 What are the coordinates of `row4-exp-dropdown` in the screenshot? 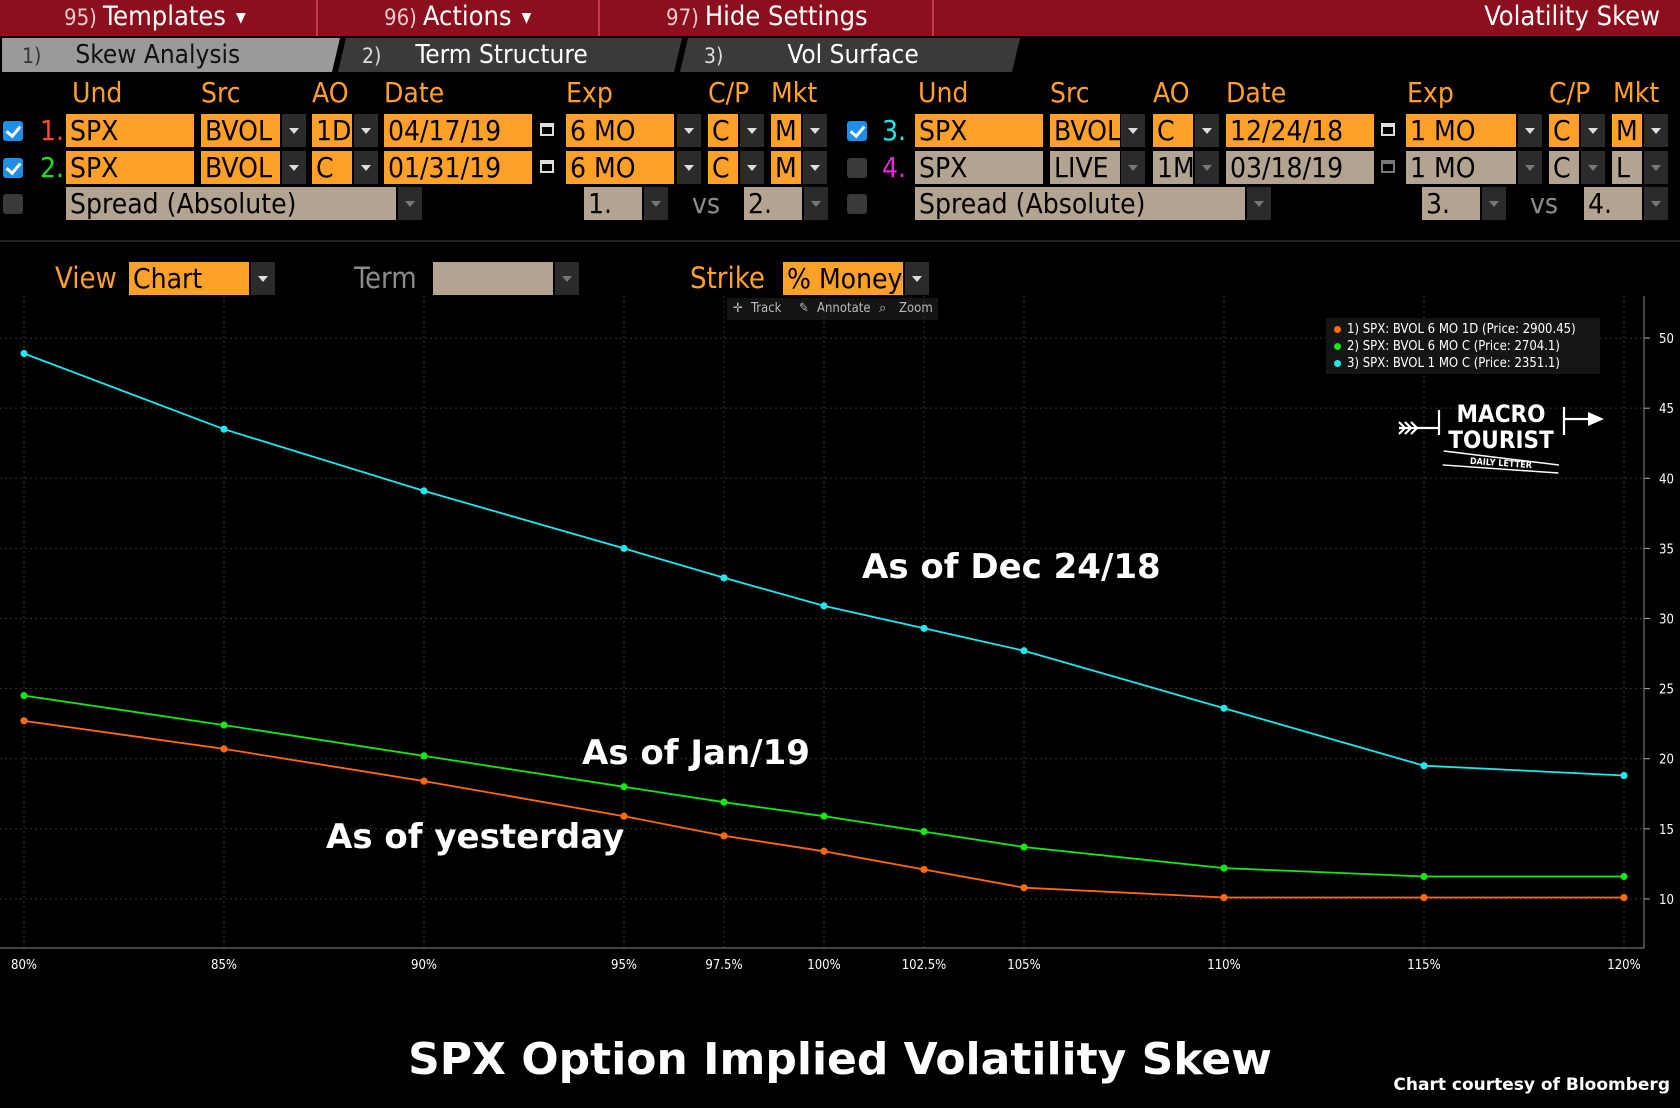 It's located at (1530, 167).